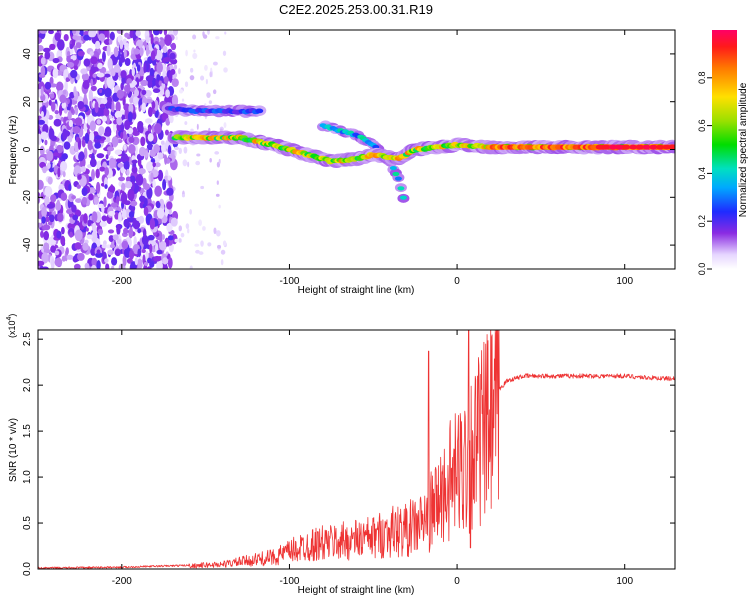 This screenshot has height=600, width=750. What do you see at coordinates (27, 431) in the screenshot?
I see `y-tick-label: 1.5` at bounding box center [27, 431].